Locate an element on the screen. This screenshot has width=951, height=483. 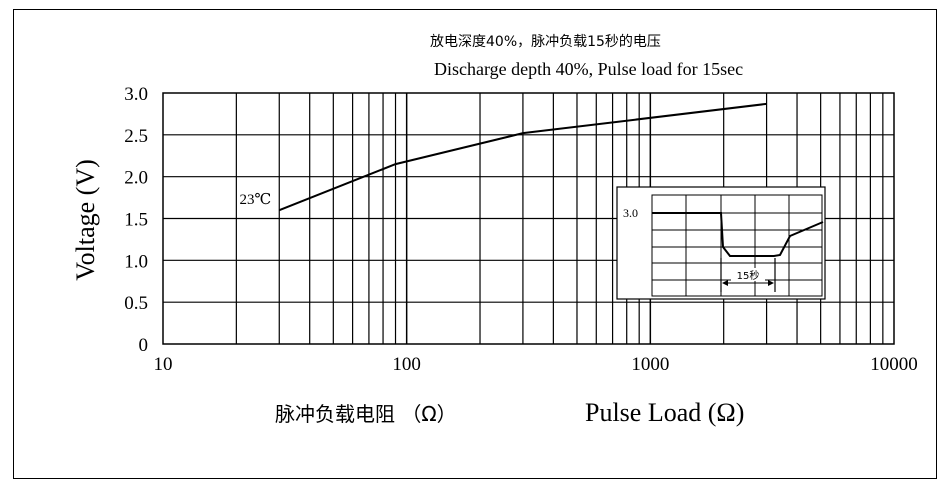
y-tick-label: 2.0 is located at coordinates (136, 178).